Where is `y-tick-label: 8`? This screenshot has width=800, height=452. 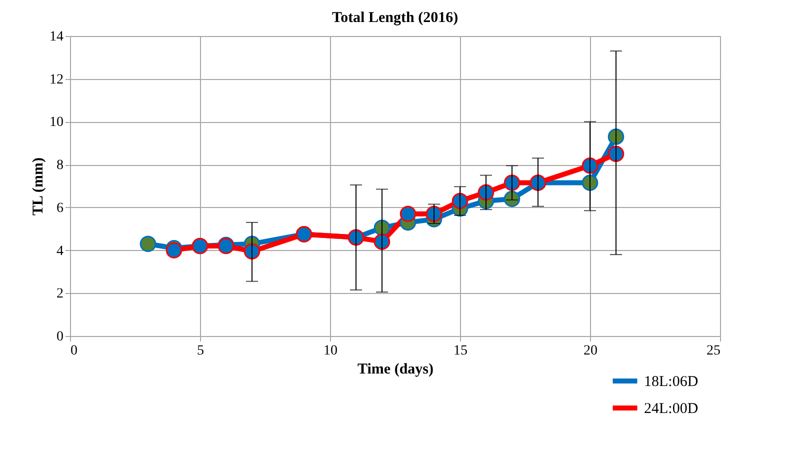
y-tick-label: 8 is located at coordinates (60, 166).